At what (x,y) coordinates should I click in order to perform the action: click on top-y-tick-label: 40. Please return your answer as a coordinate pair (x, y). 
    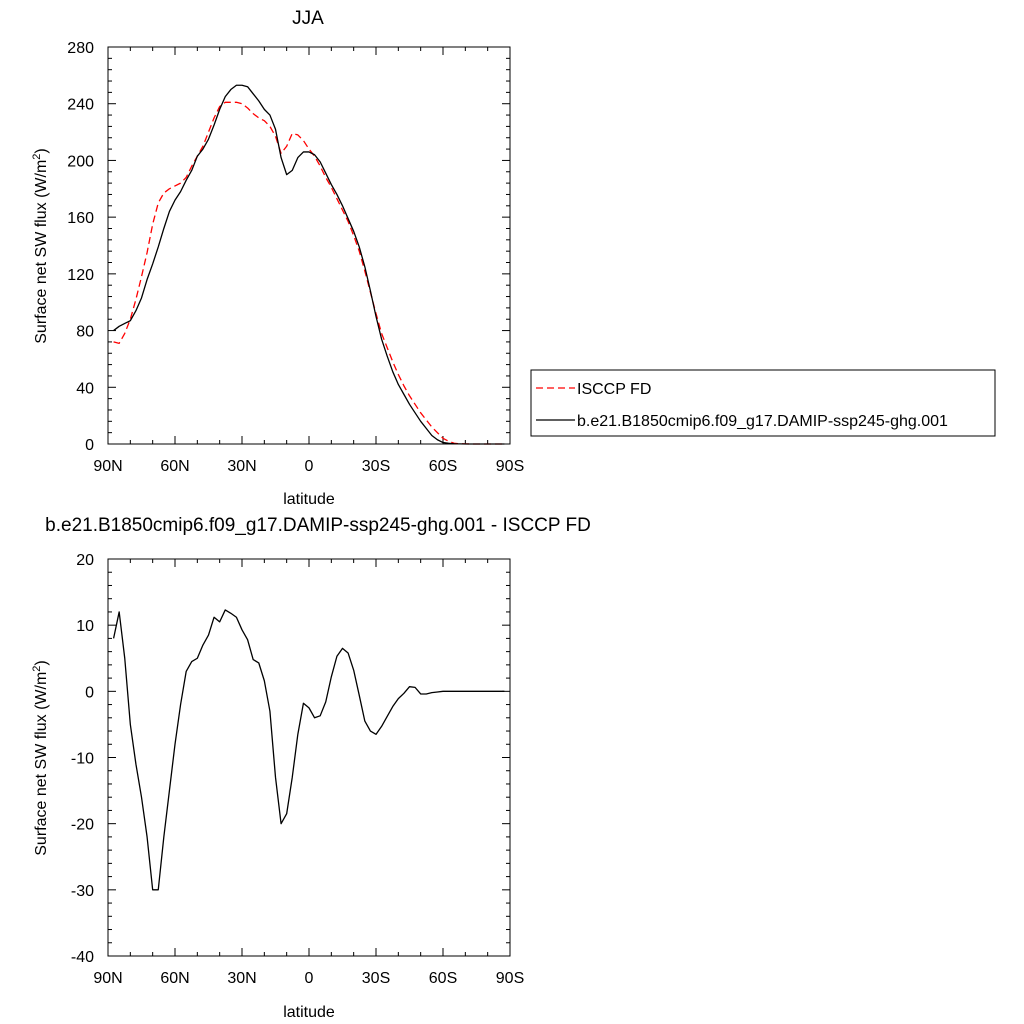
    Looking at the image, I should click on (85, 388).